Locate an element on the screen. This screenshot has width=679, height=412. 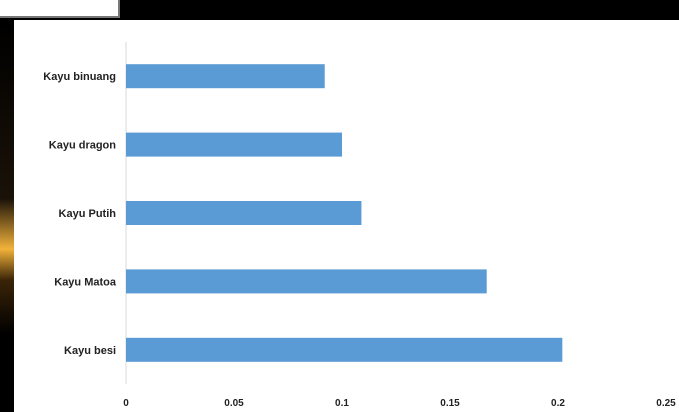
background-strip is located at coordinates (7, 218).